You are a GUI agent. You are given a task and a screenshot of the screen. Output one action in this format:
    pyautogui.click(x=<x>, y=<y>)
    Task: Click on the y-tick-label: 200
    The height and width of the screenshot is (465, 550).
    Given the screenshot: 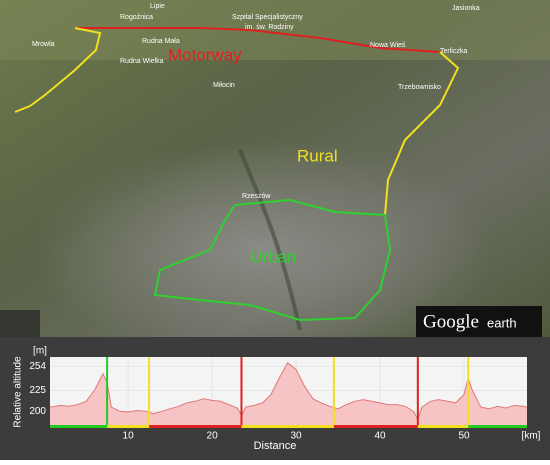 What is the action you would take?
    pyautogui.click(x=37, y=411)
    